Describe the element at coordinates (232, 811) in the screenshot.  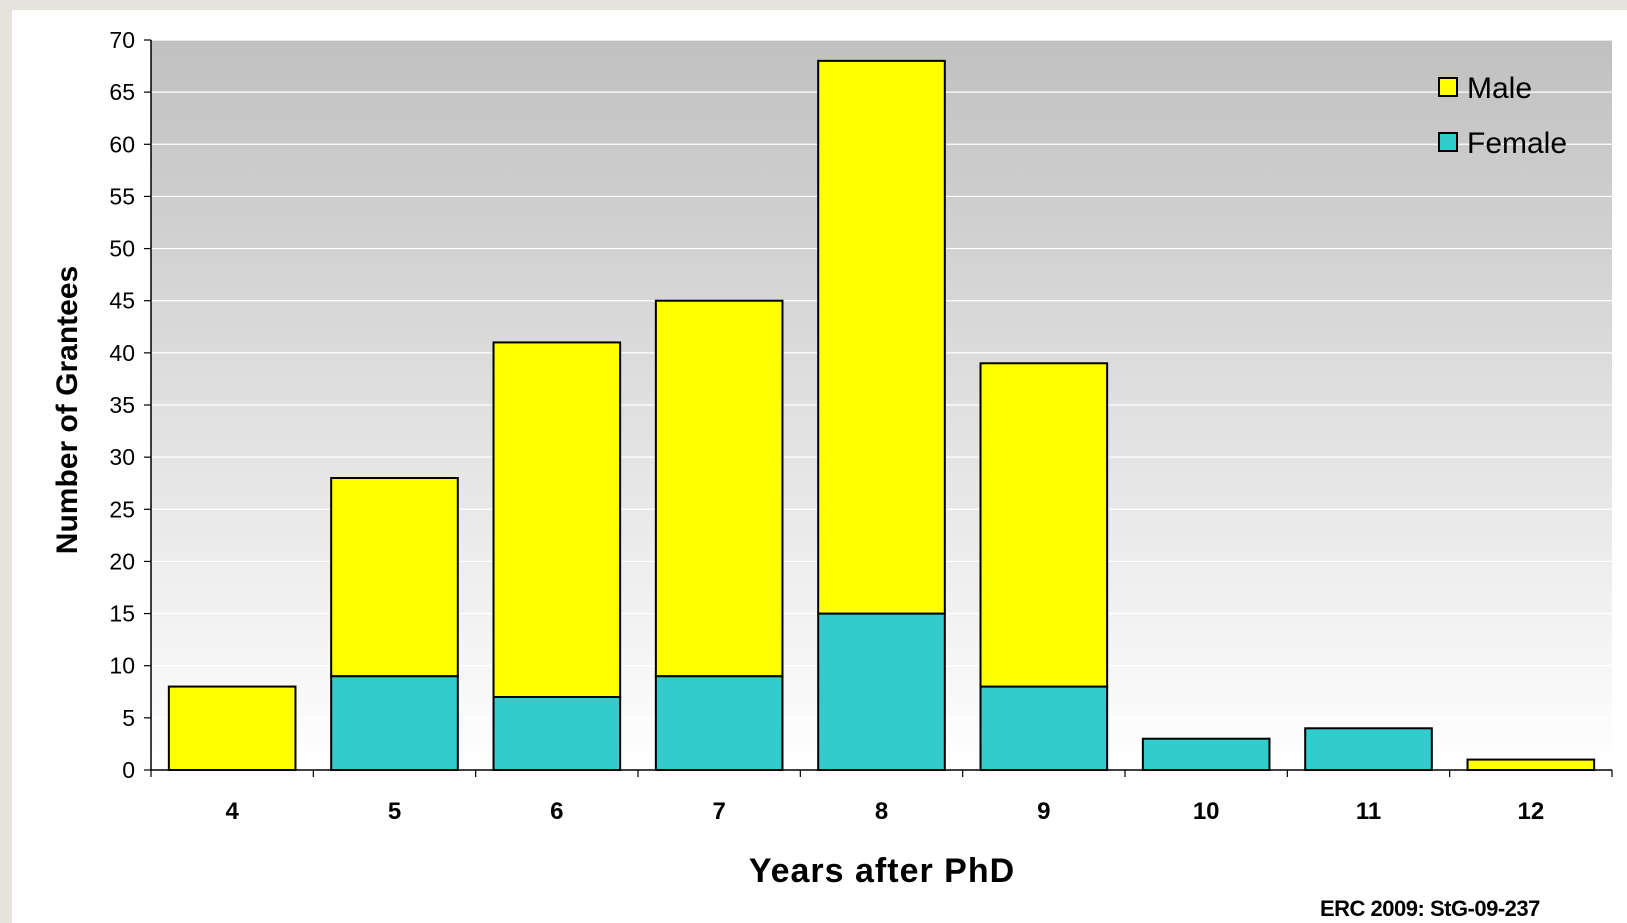
I see `x-tick-label: 4` at that location.